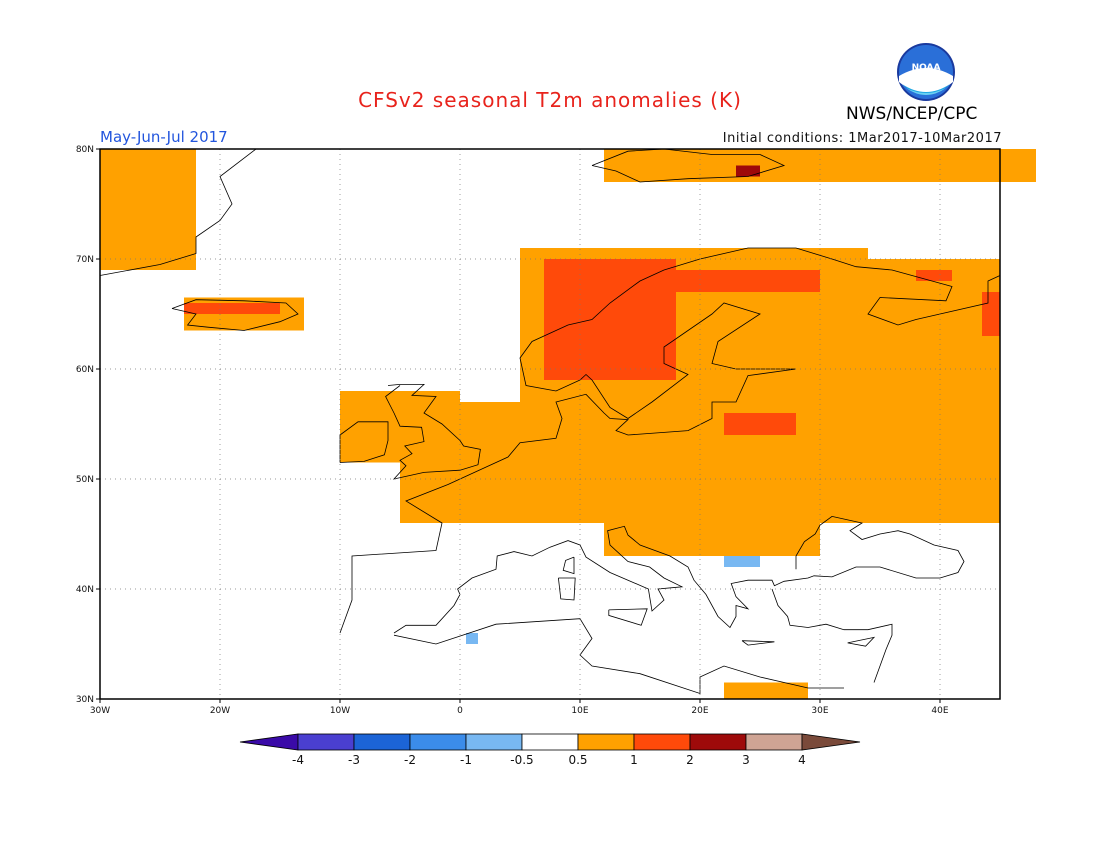 This screenshot has height=850, width=1100. Describe the element at coordinates (85, 700) in the screenshot. I see `lat-tick-label: 30N` at that location.